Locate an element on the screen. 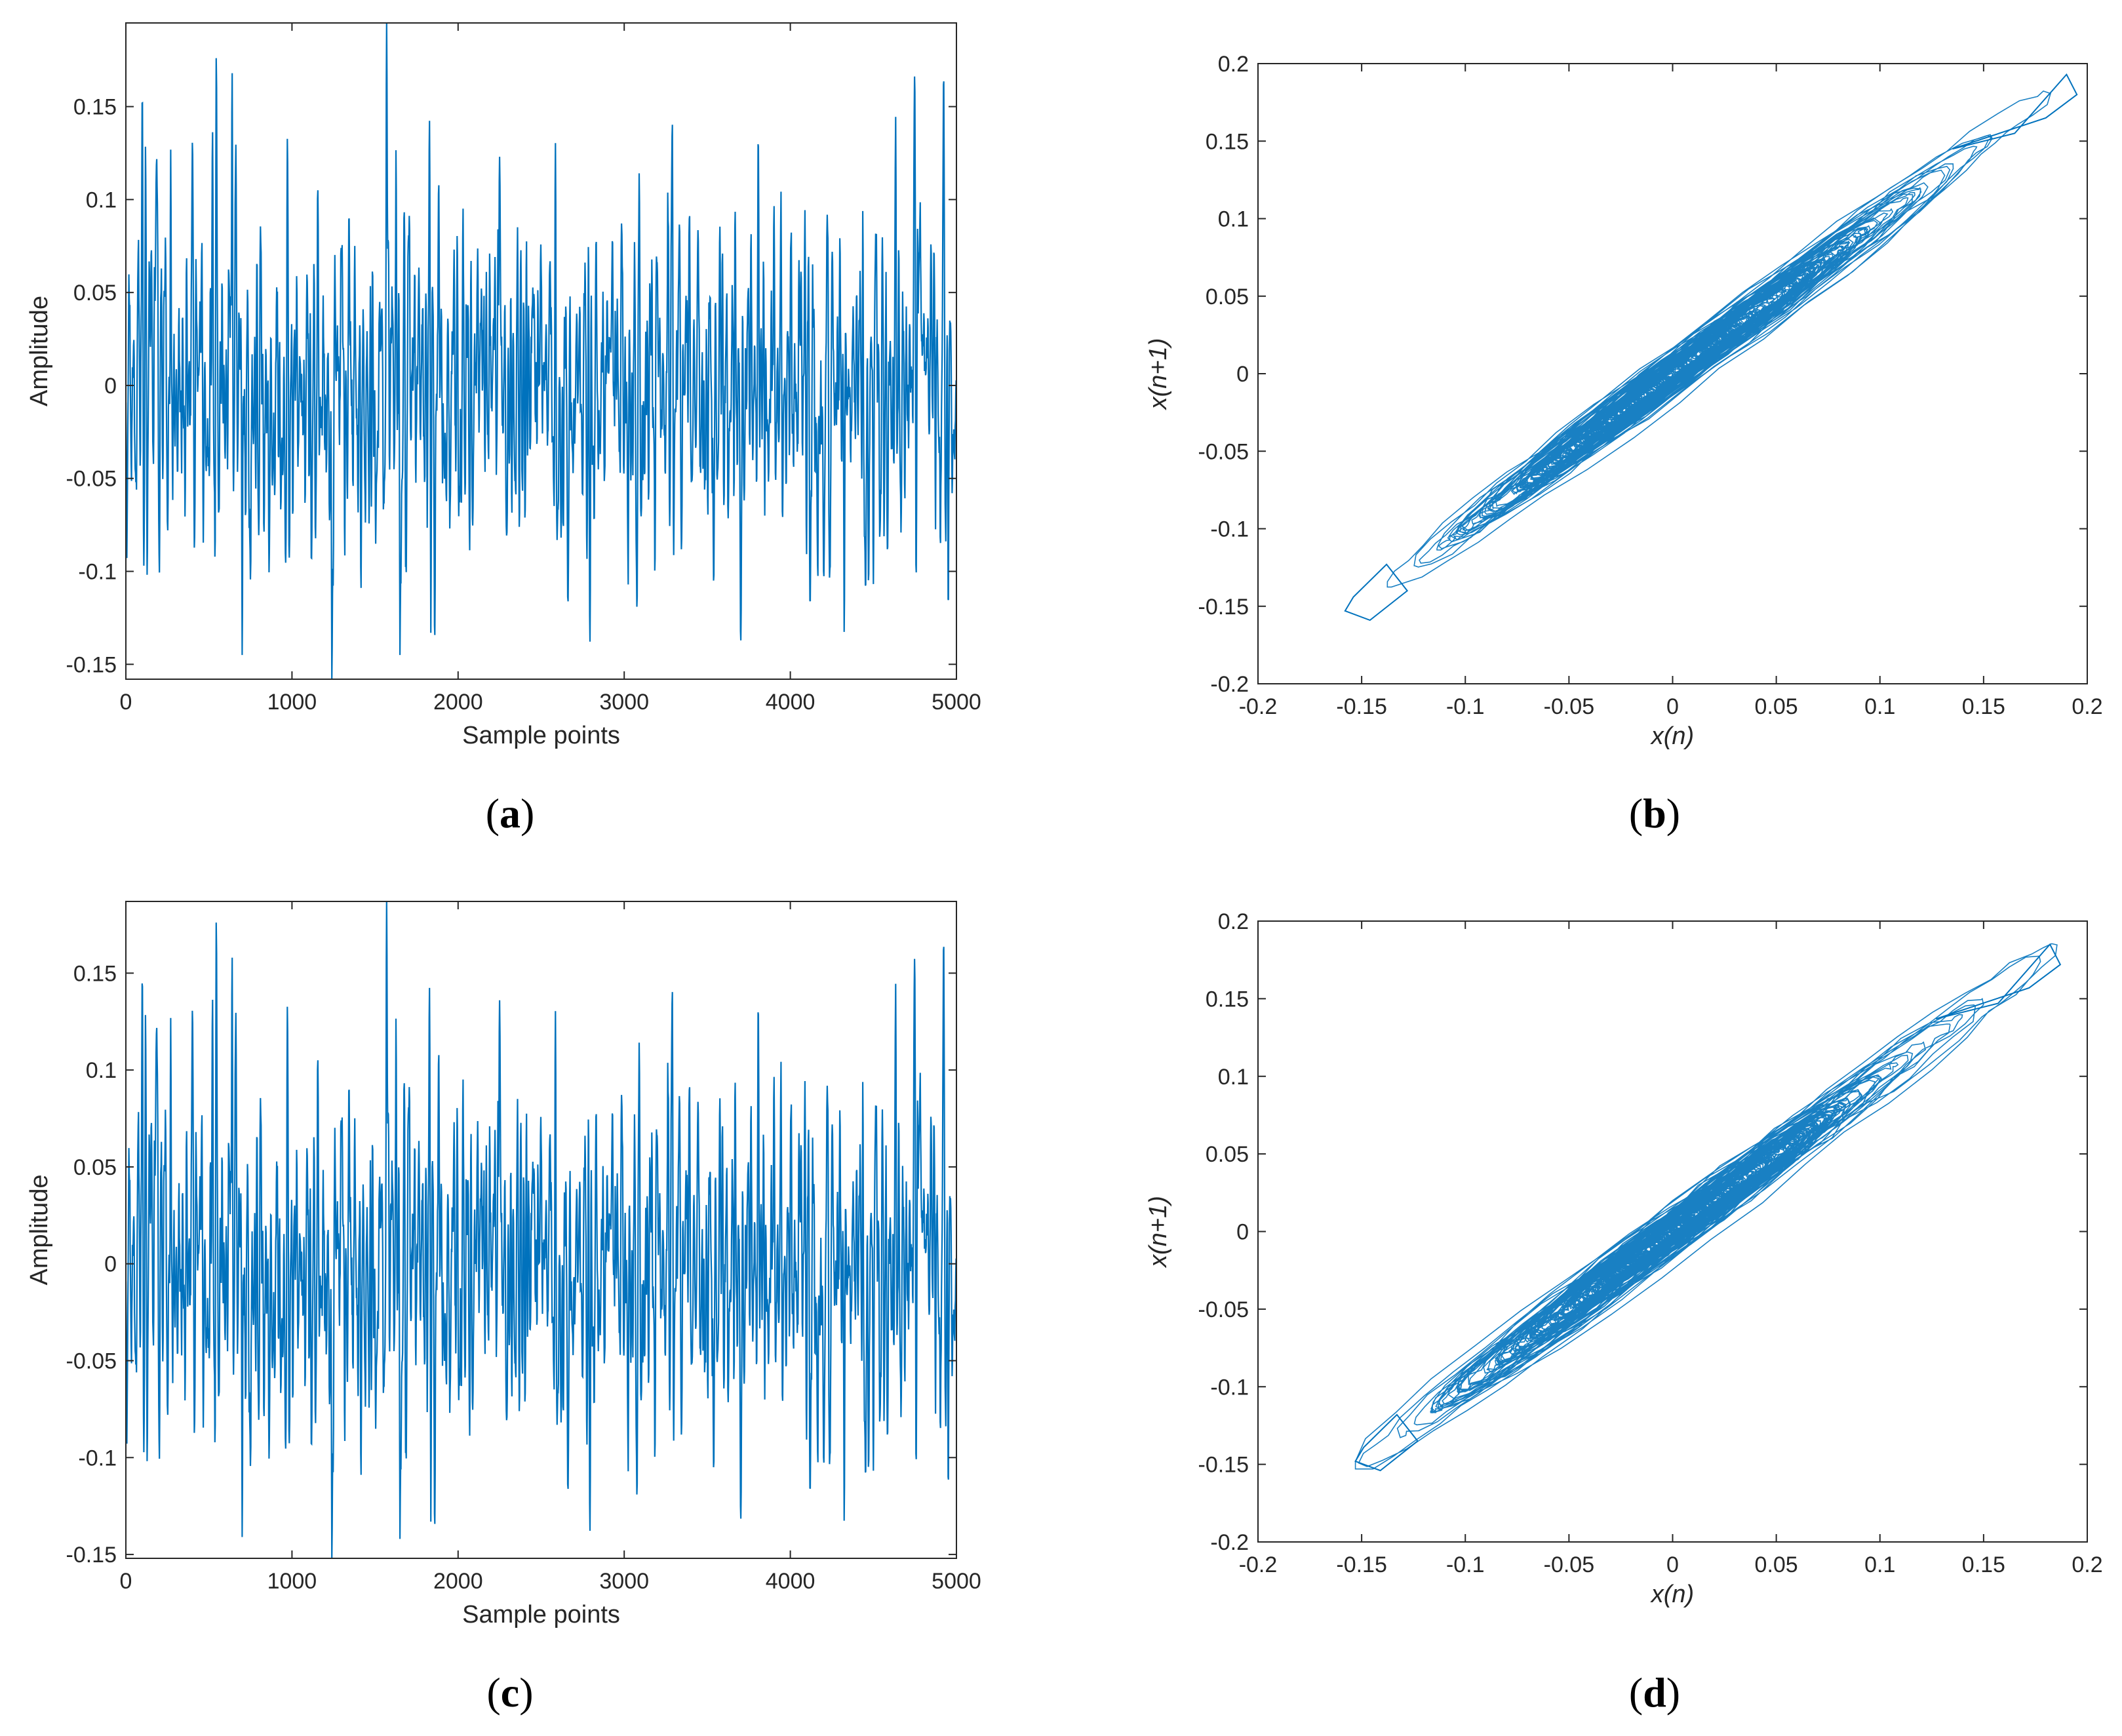  y-axis-label-d: x(n+1) is located at coordinates (1158, 1232).